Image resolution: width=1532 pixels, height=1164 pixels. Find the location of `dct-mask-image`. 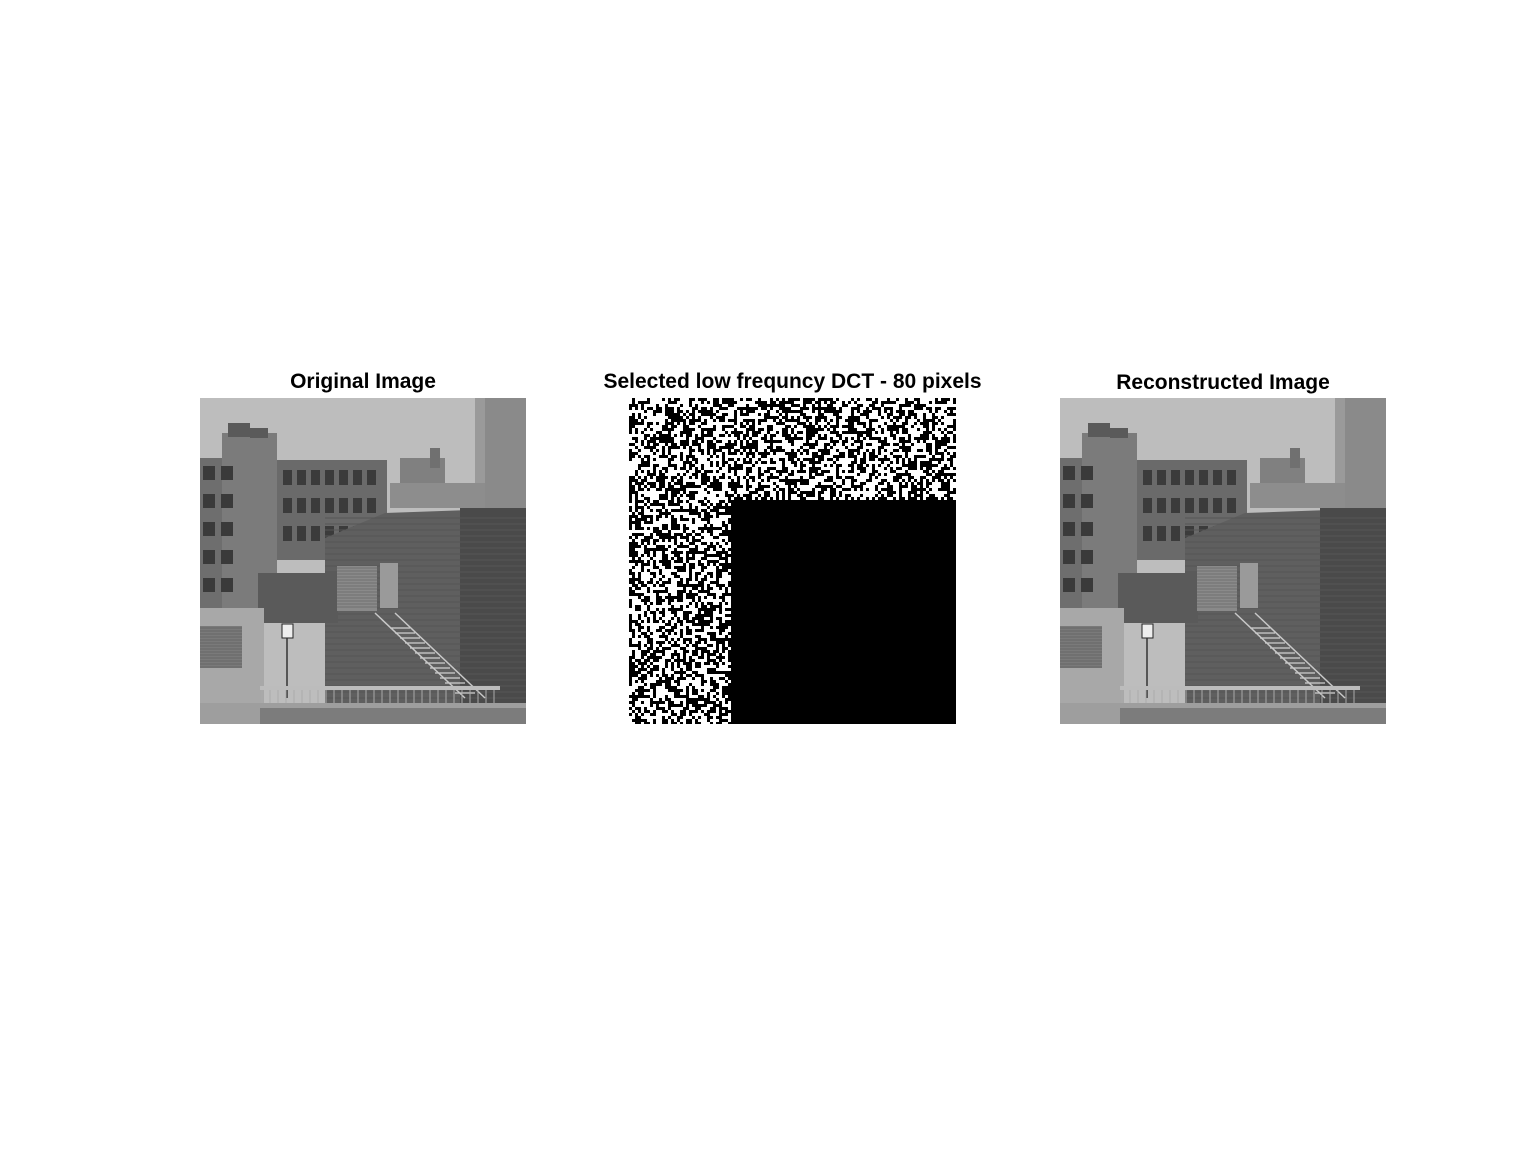

dct-mask-image is located at coordinates (792, 561).